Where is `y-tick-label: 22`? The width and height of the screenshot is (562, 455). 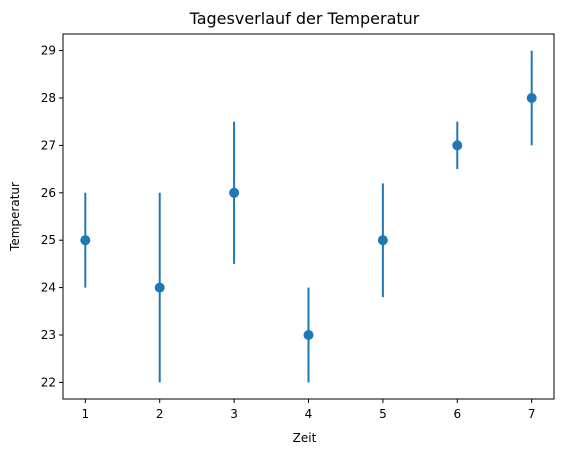
y-tick-label: 22 is located at coordinates (48, 382).